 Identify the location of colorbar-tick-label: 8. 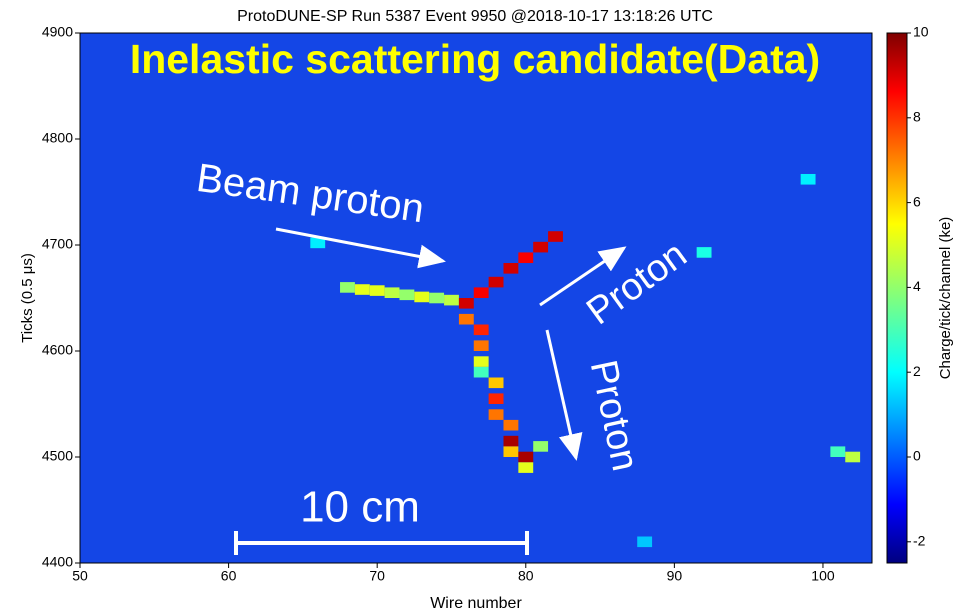
(917, 117).